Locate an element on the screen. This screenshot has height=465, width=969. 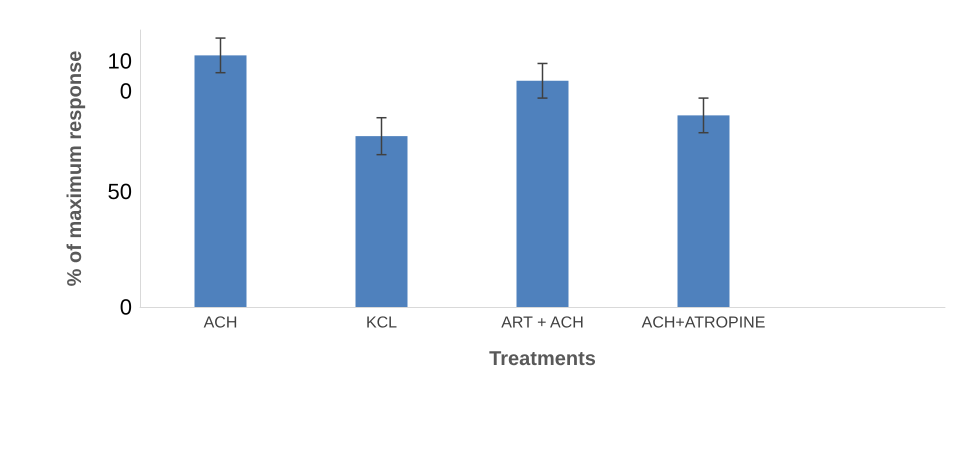
x-tick-label: KCL is located at coordinates (382, 323).